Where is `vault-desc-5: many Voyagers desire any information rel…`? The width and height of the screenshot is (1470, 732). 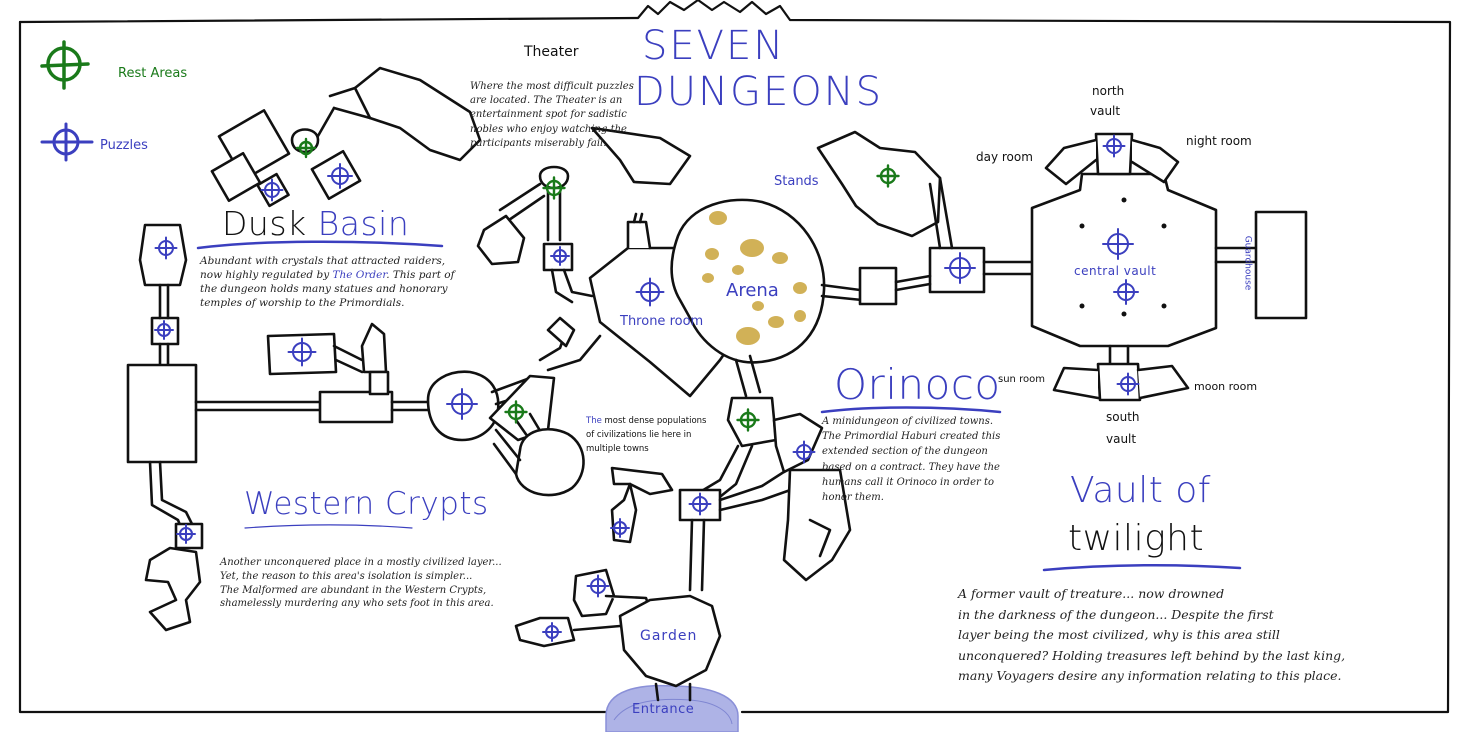 vault-desc-5: many Voyagers desire any information rel… is located at coordinates (1150, 675).